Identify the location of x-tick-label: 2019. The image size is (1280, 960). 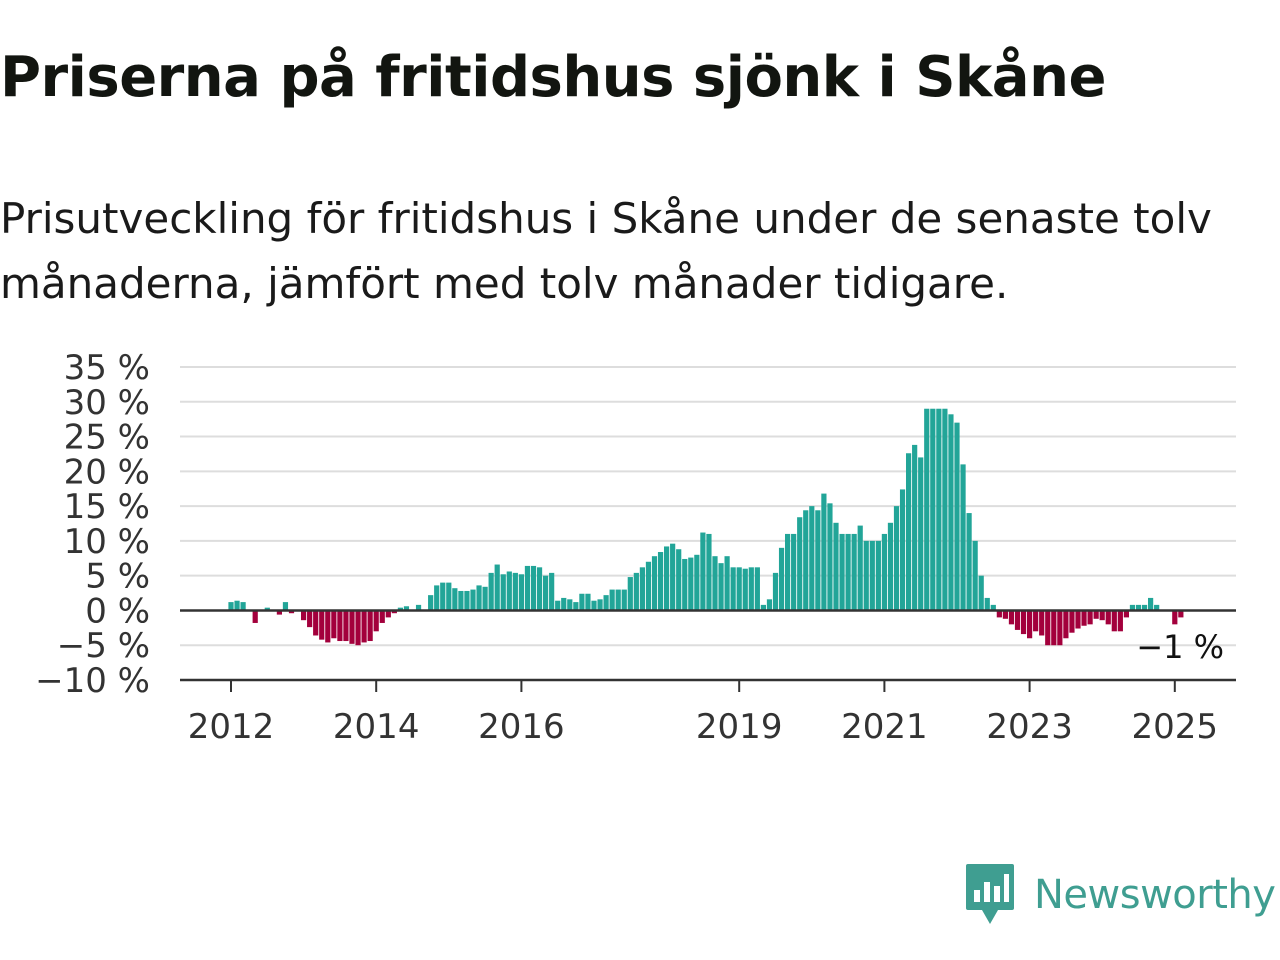
(739, 727).